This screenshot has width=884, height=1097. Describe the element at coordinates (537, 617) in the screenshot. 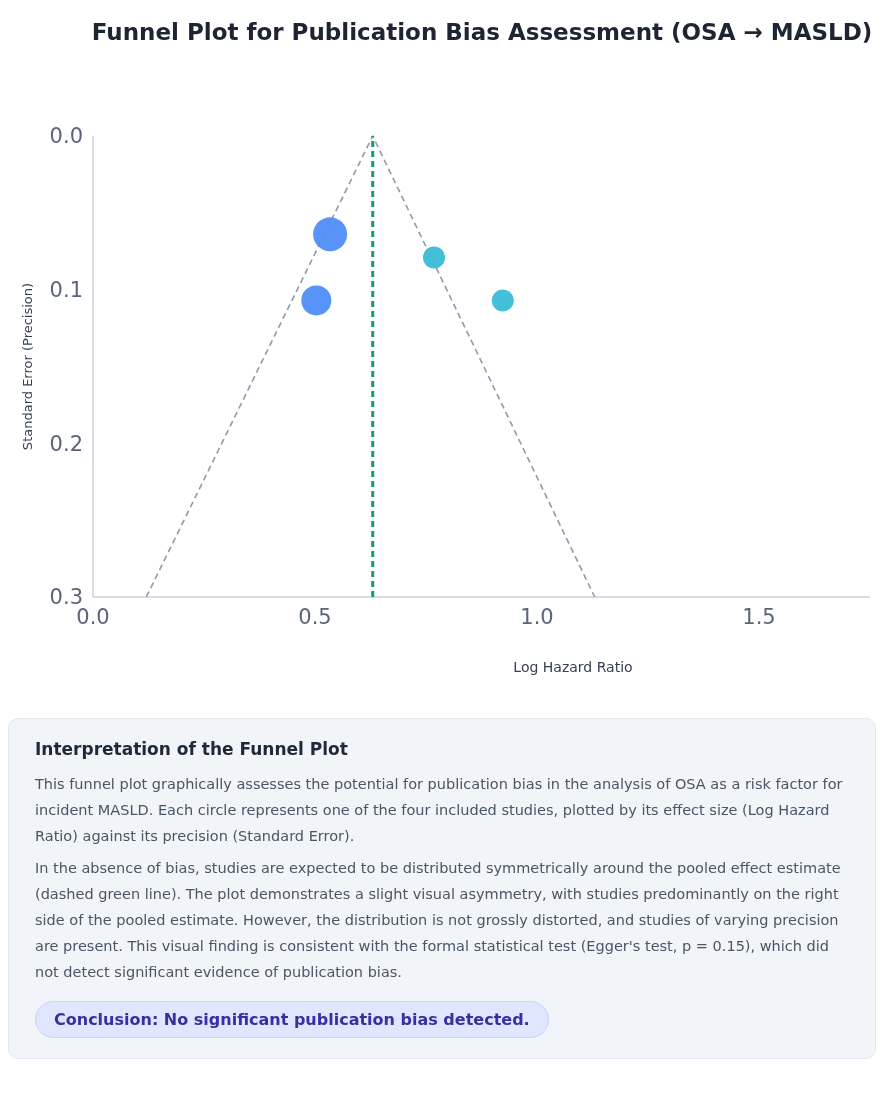

I see `x-tick-label: 1.0` at that location.